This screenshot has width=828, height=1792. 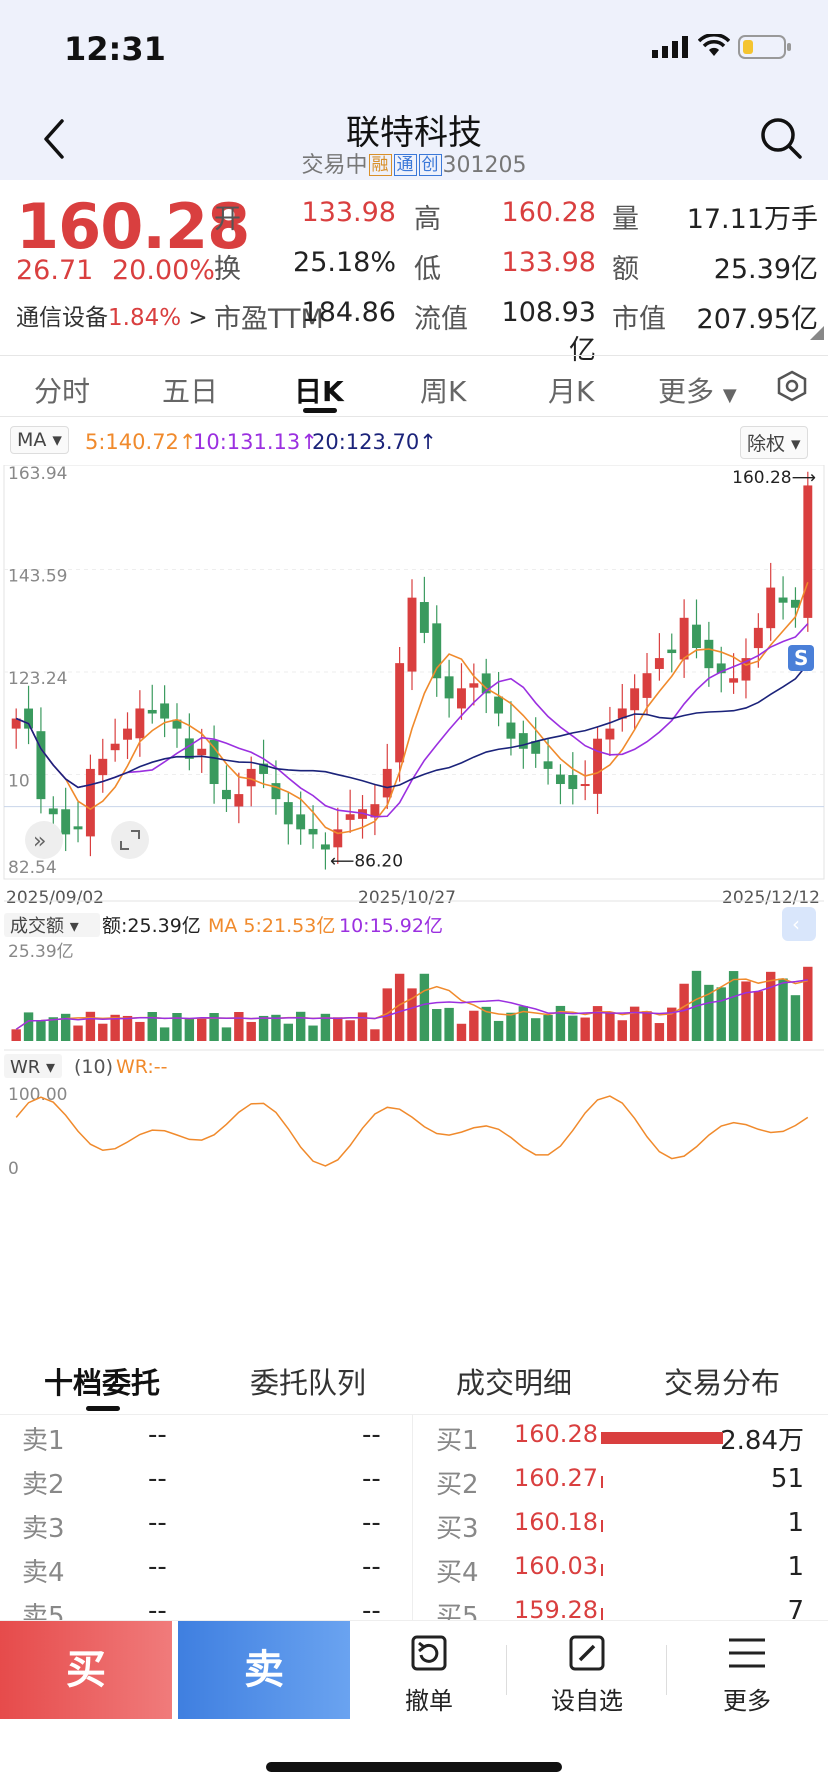 What do you see at coordinates (412, 1519) in the screenshot?
I see `divider` at bounding box center [412, 1519].